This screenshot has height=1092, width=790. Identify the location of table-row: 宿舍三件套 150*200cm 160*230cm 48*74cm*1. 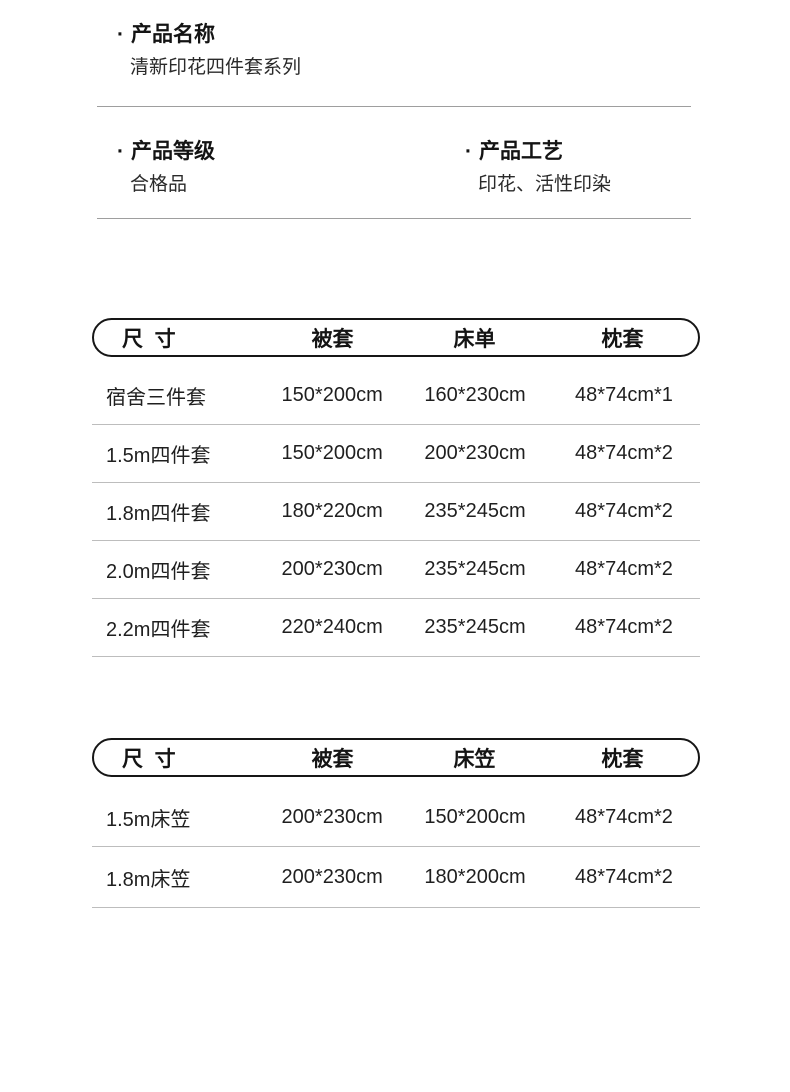
(396, 391).